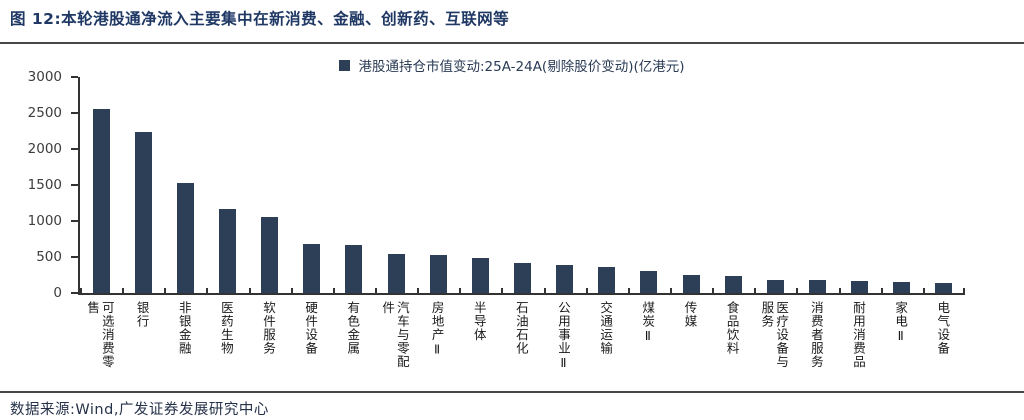 The image size is (1024, 420). I want to click on x-category-label: 医疗设备与 服务, so click(773, 347).